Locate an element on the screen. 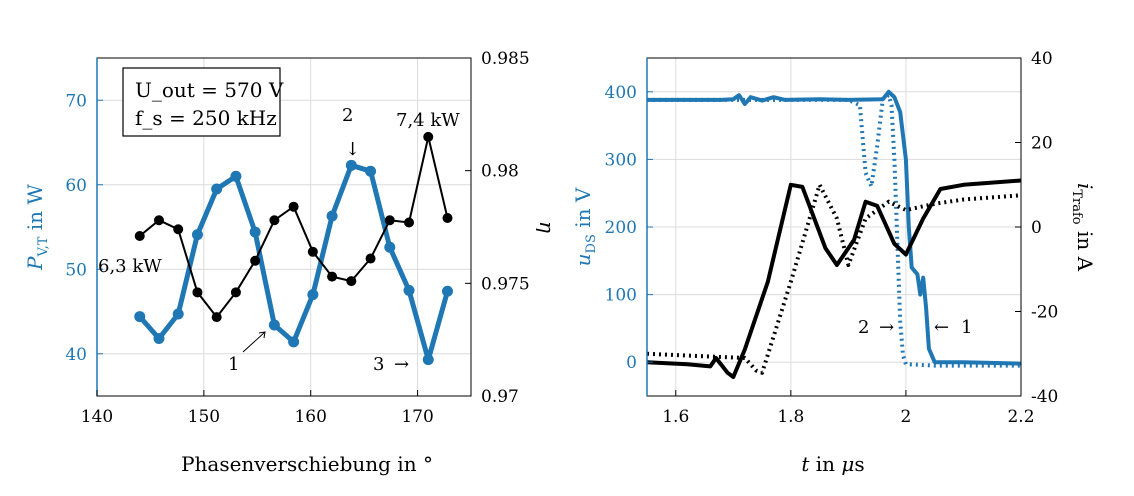  annotation-b-1: 1 is located at coordinates (966, 327).